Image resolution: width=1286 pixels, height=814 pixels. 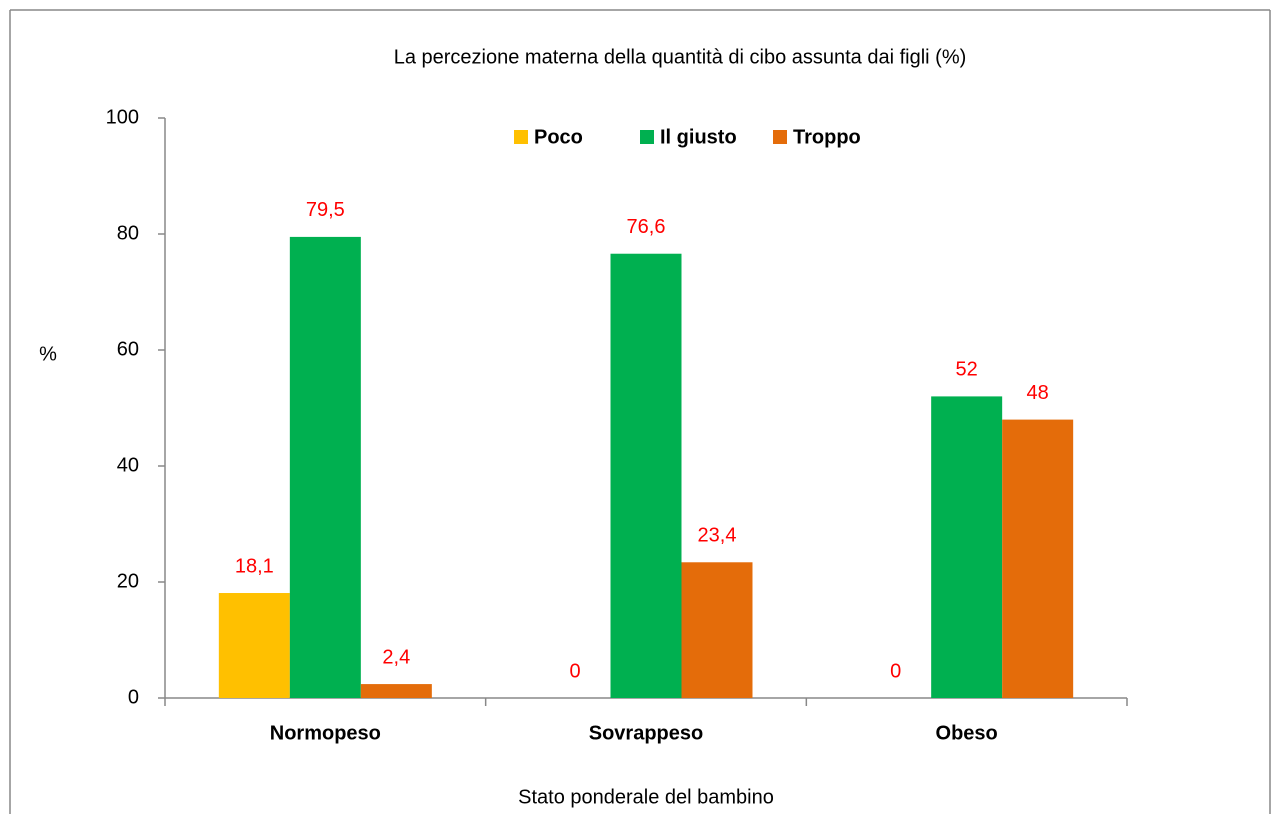 What do you see at coordinates (698, 137) in the screenshot?
I see `legend-label: Il giusto` at bounding box center [698, 137].